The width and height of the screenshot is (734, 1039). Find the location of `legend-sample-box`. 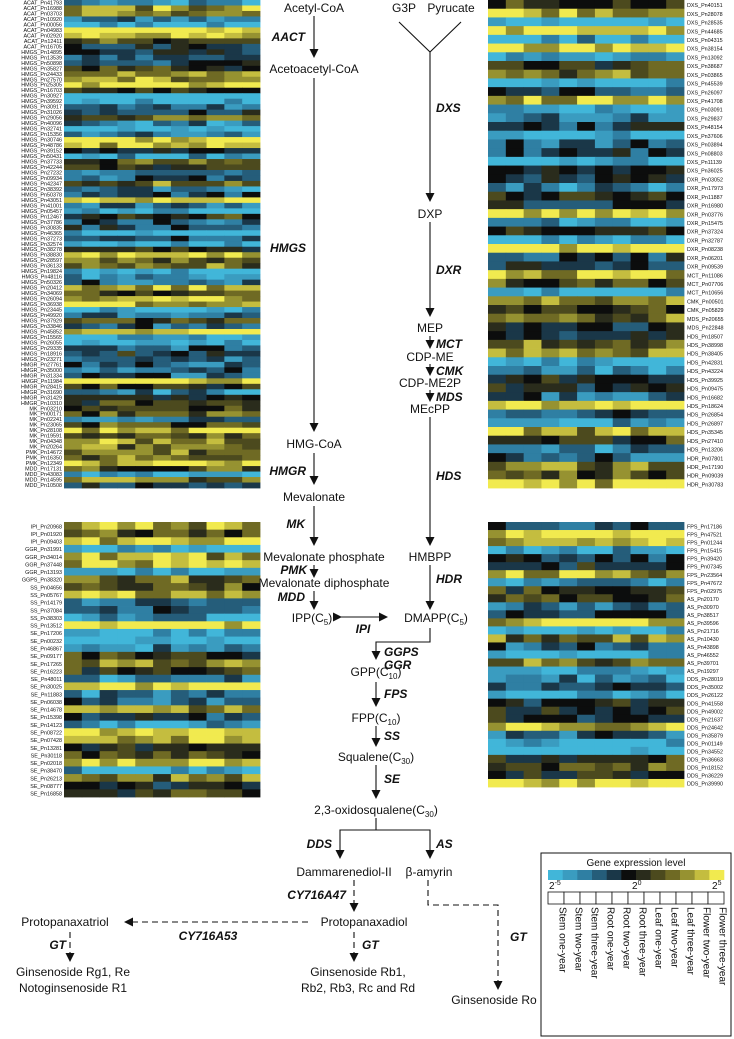

legend-sample-box is located at coordinates (588, 898).